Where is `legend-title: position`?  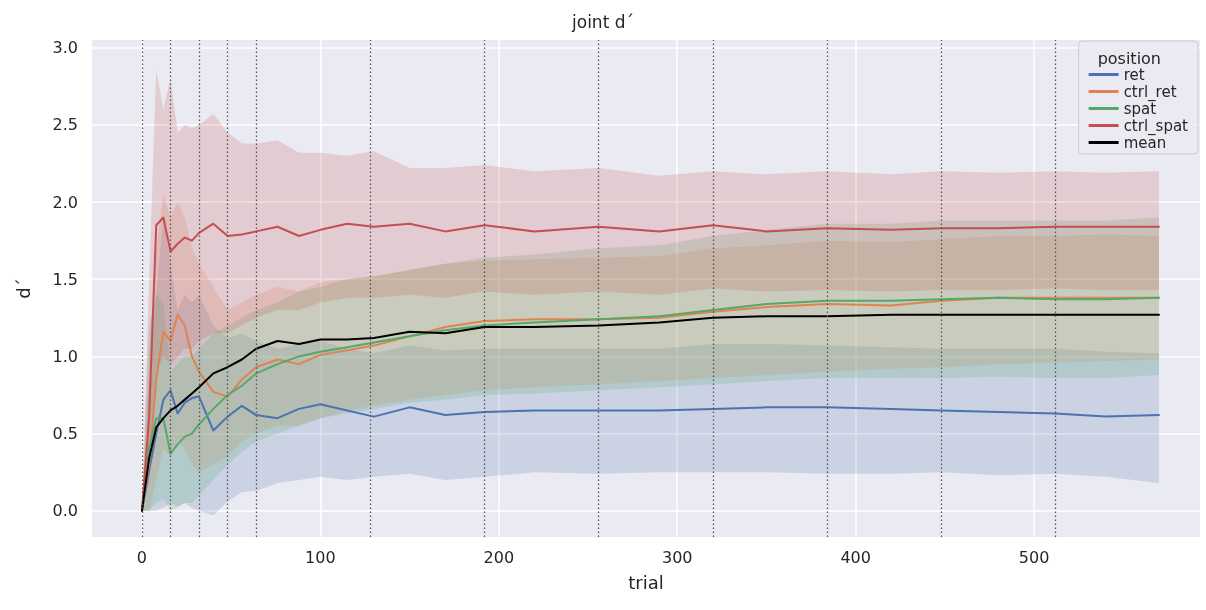
legend-title: position is located at coordinates (1129, 58).